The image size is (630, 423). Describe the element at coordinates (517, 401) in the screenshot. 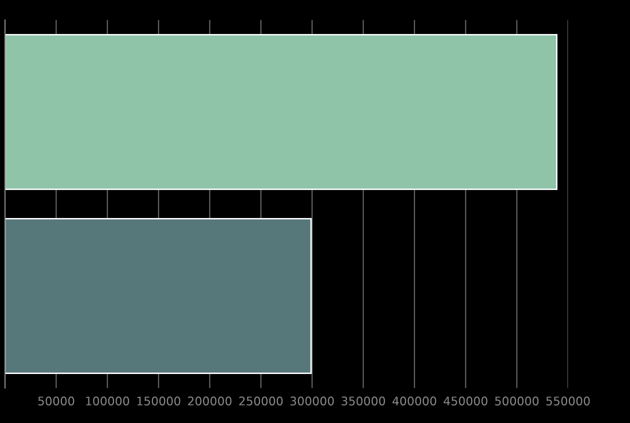

I see `x-tick-label: 500000` at that location.